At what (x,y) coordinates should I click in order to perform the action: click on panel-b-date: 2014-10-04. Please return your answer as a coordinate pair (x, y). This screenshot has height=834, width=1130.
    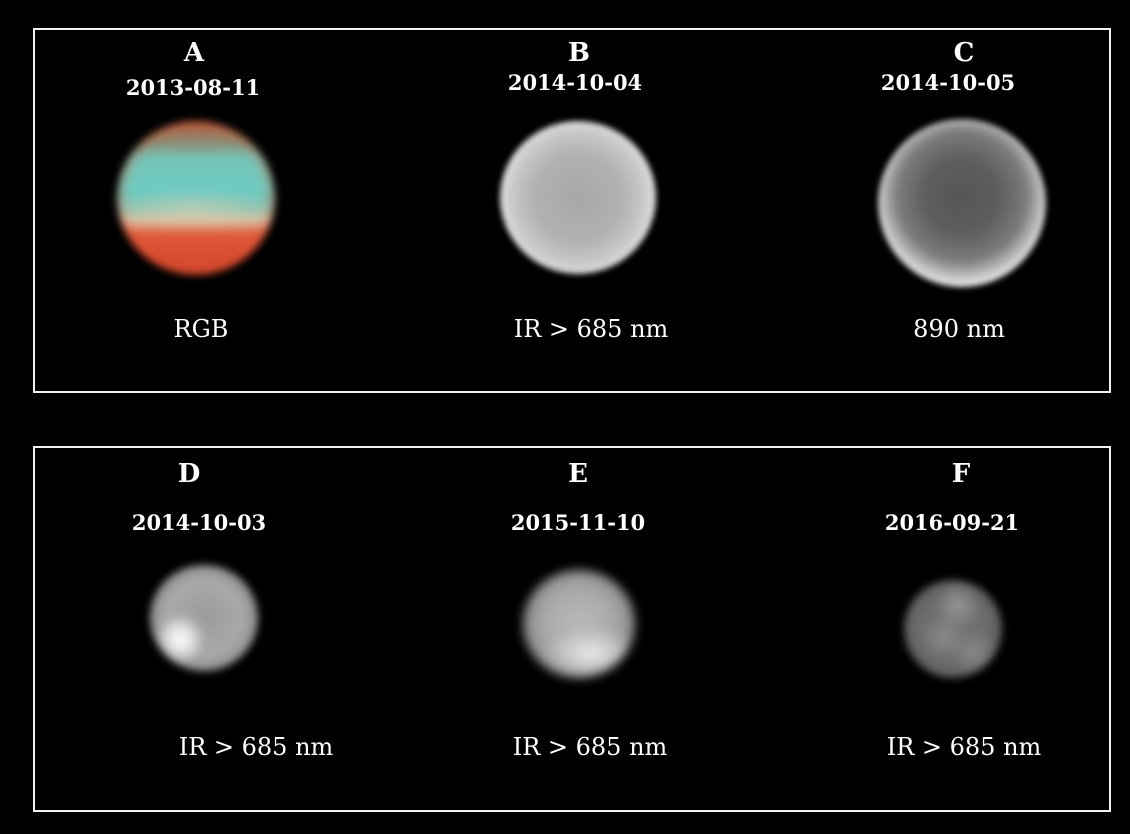
    Looking at the image, I should click on (575, 82).